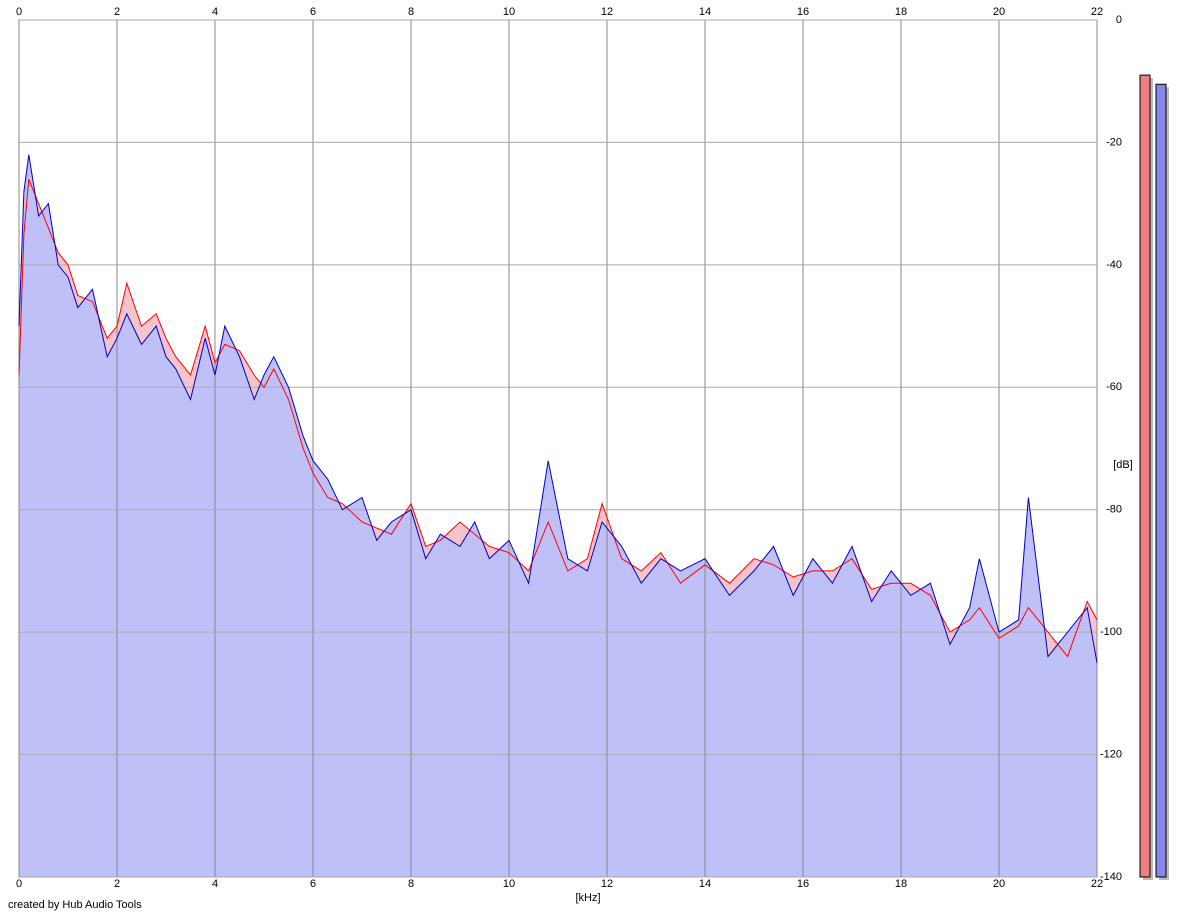  What do you see at coordinates (1111, 754) in the screenshot?
I see `y-tick-label: -120` at bounding box center [1111, 754].